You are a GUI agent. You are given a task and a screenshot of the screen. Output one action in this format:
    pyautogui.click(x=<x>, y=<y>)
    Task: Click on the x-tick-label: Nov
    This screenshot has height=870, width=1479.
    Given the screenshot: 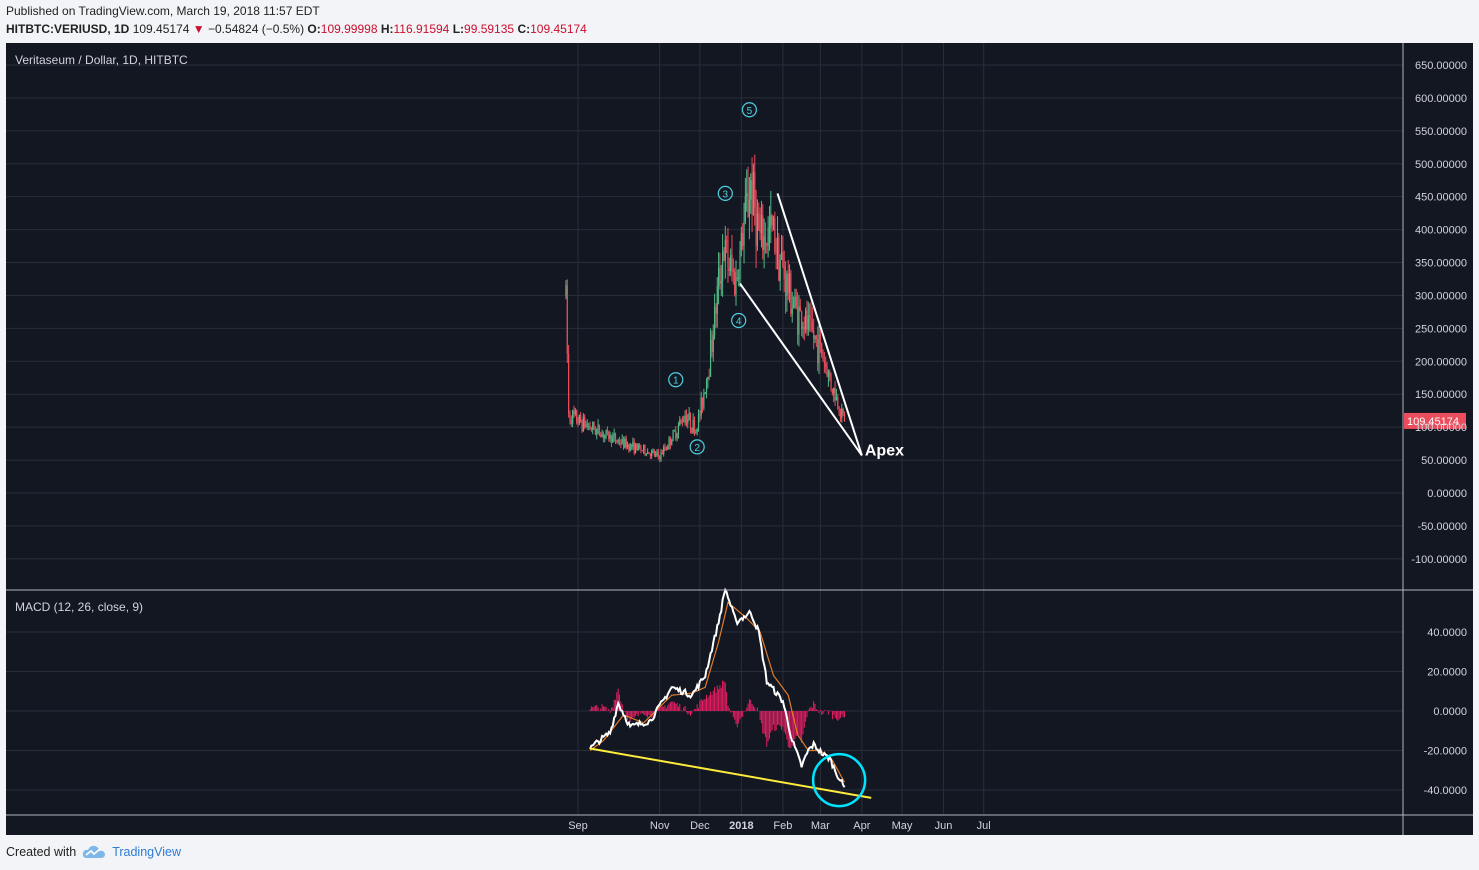 What is the action you would take?
    pyautogui.click(x=660, y=826)
    